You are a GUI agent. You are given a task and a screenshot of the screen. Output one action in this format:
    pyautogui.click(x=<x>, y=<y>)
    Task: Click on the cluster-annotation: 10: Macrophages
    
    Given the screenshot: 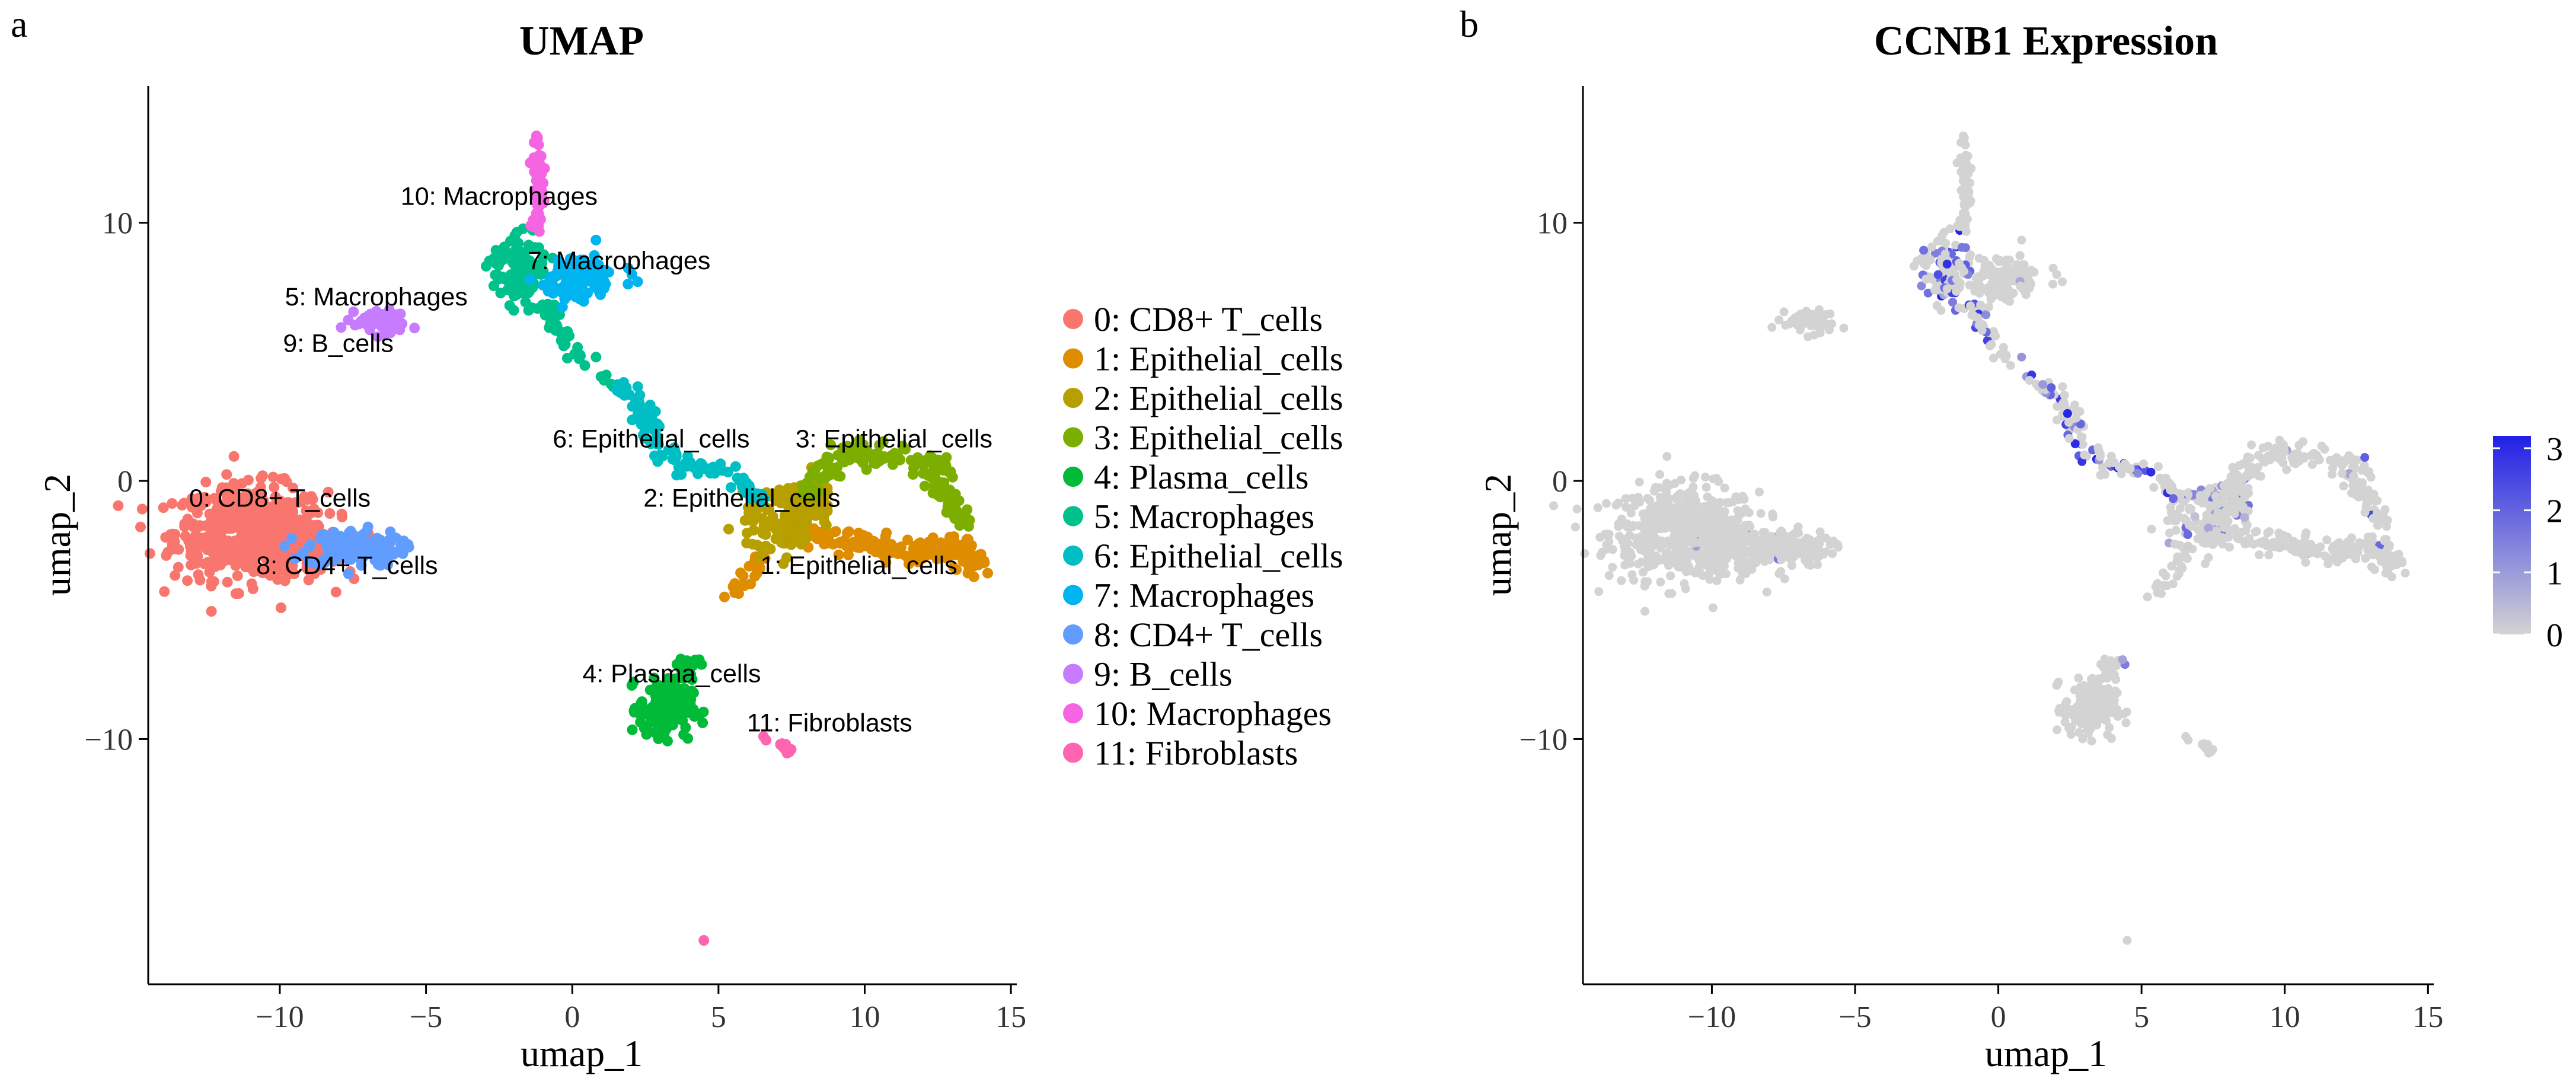 What is the action you would take?
    pyautogui.click(x=499, y=196)
    